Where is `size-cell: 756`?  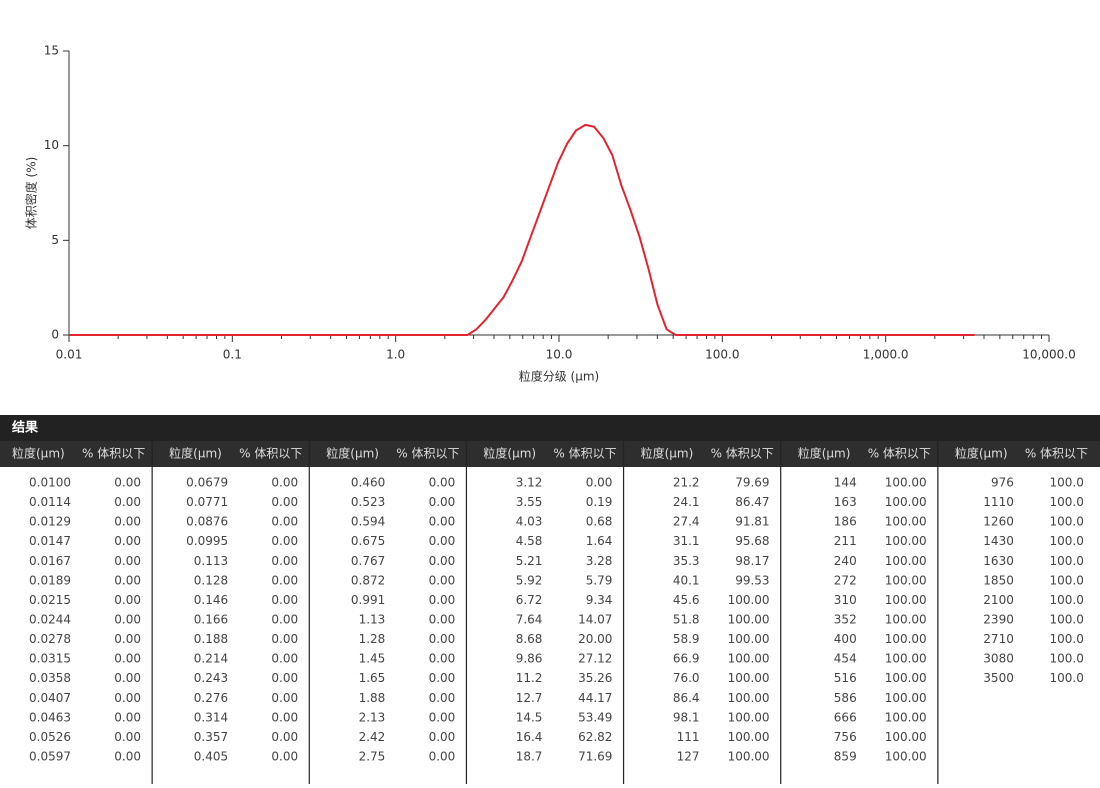
size-cell: 756 is located at coordinates (845, 737).